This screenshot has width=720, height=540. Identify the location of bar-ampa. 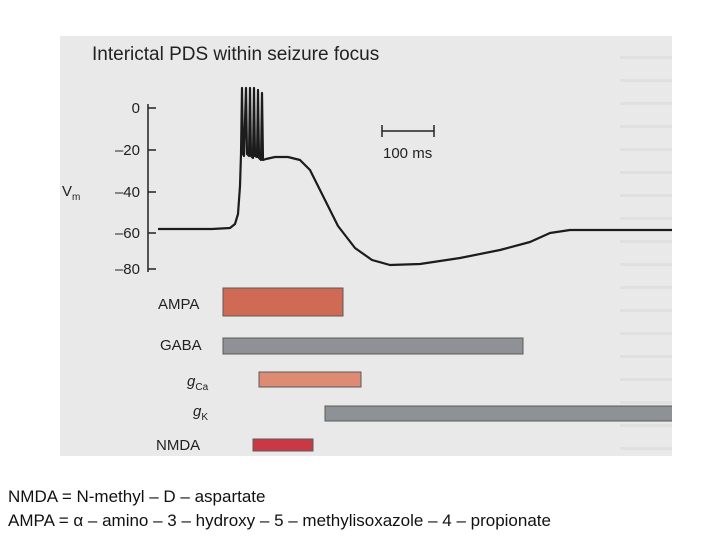
(283, 302).